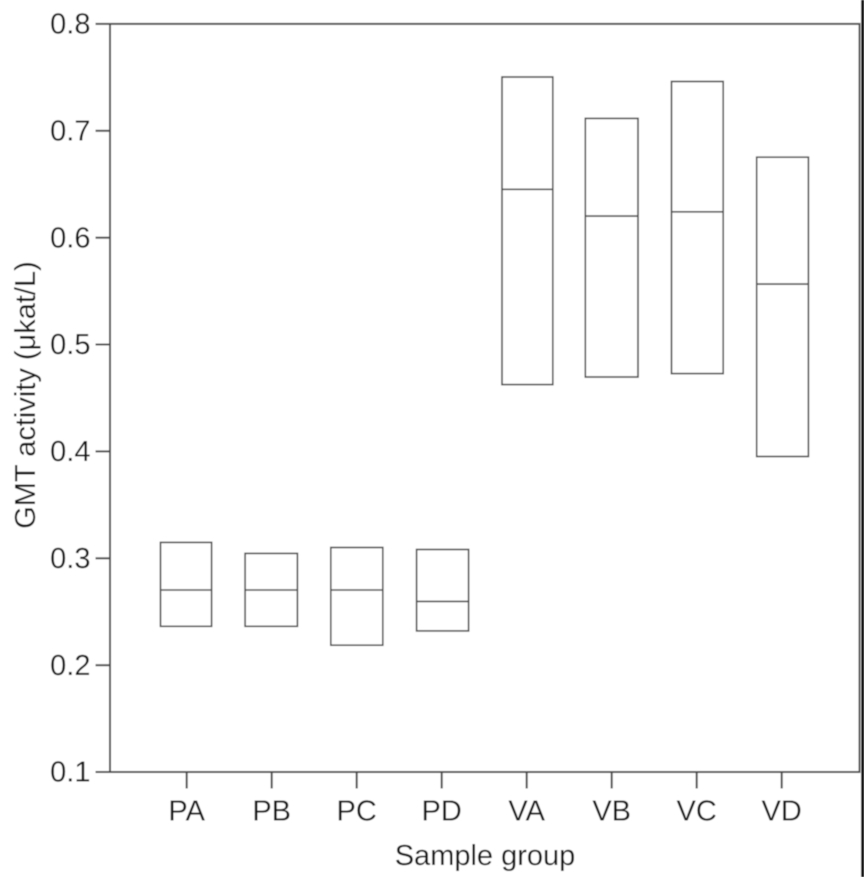 Image resolution: width=864 pixels, height=877 pixels. Describe the element at coordinates (442, 812) in the screenshot. I see `svg-text: PD` at that location.